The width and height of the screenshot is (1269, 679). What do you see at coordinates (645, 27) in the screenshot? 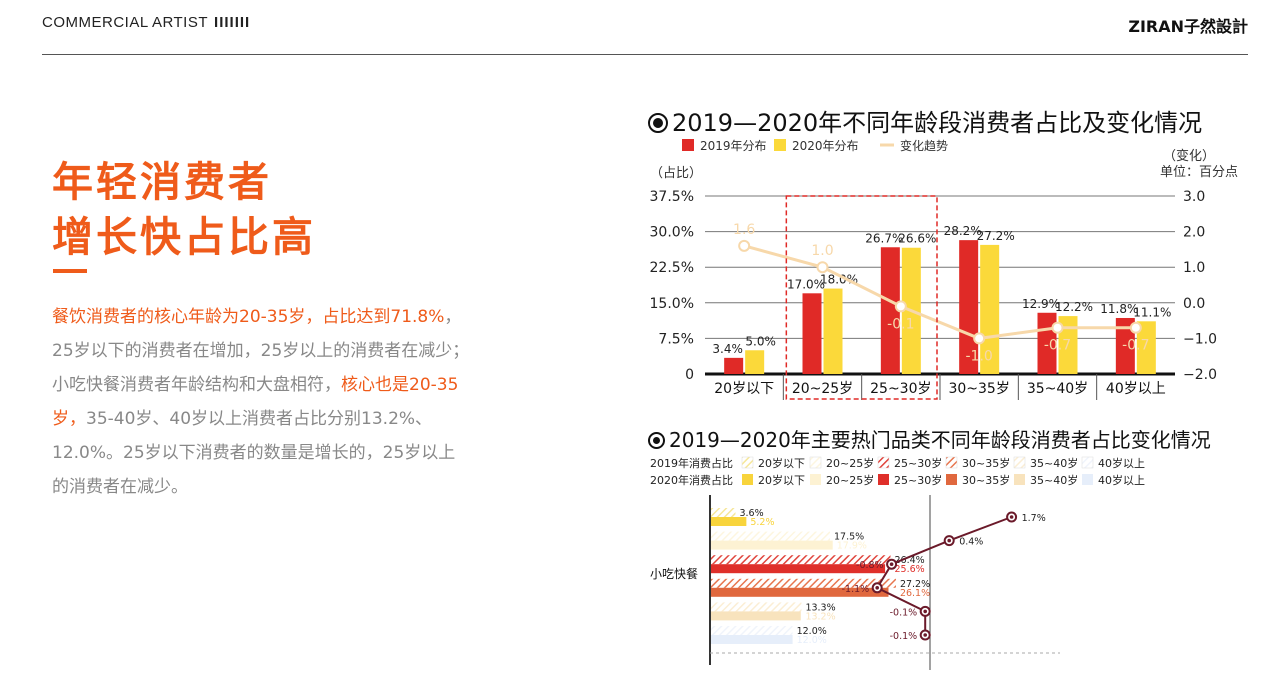
I see `page-header: COMMERCIAL ARTIST IIIIIII ZIRAN子然設計` at bounding box center [645, 27].